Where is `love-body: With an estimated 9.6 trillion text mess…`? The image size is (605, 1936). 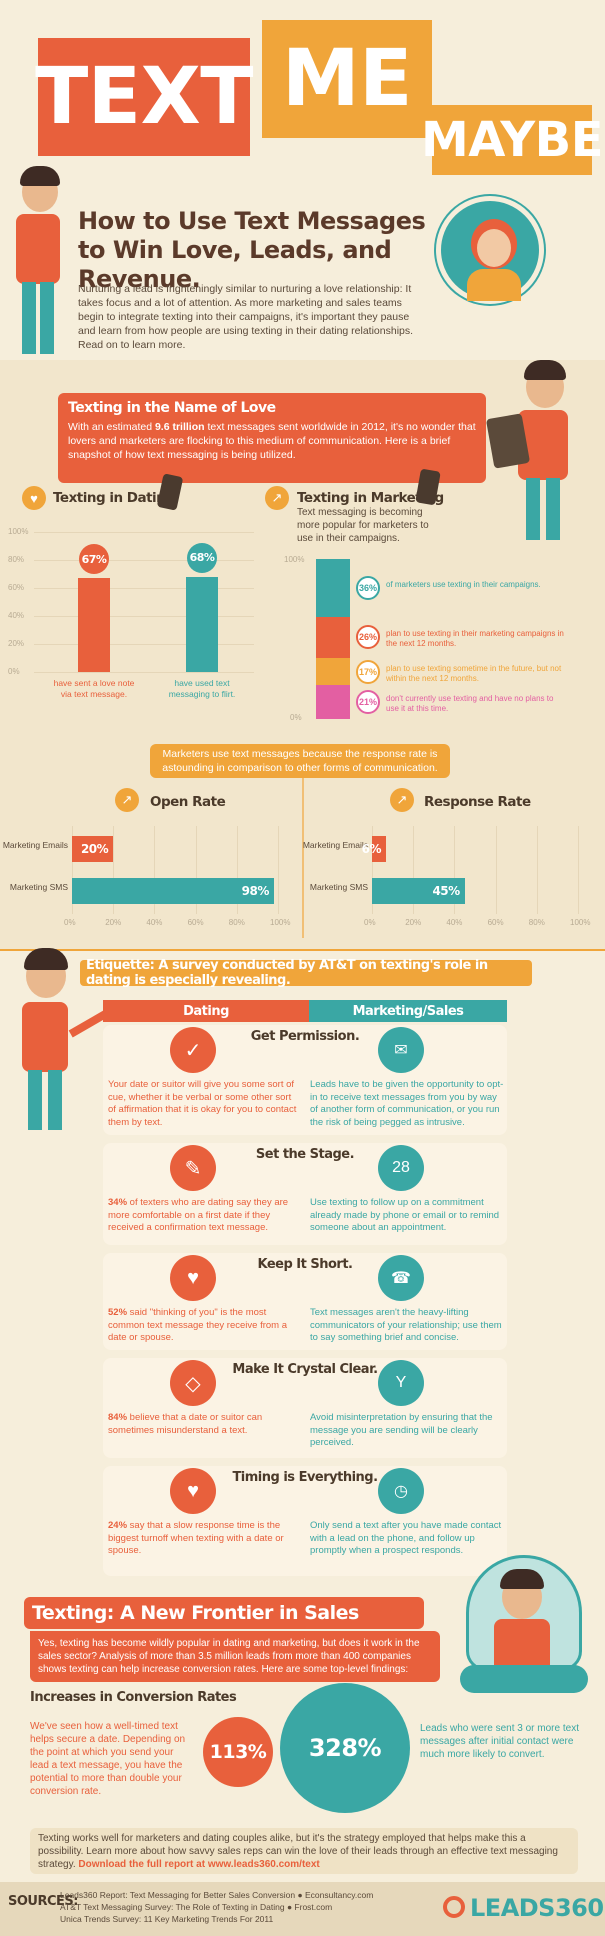 love-body: With an estimated 9.6 trillion text mess… is located at coordinates (272, 441).